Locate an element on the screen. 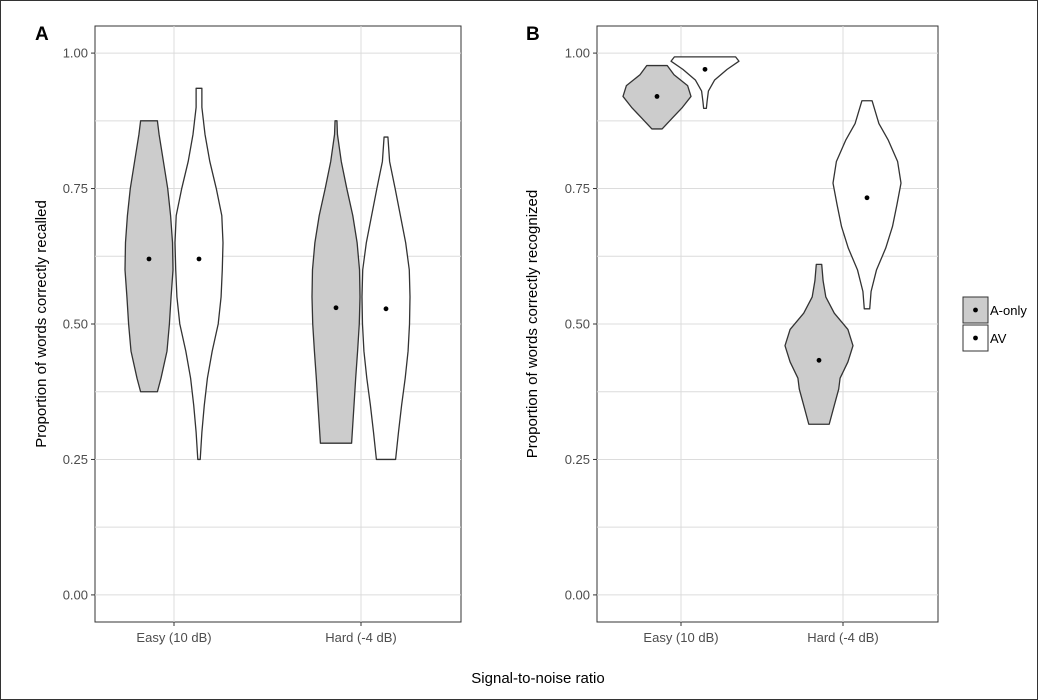  panel-b-mean-point-a-only-easy-10-db is located at coordinates (657, 96).